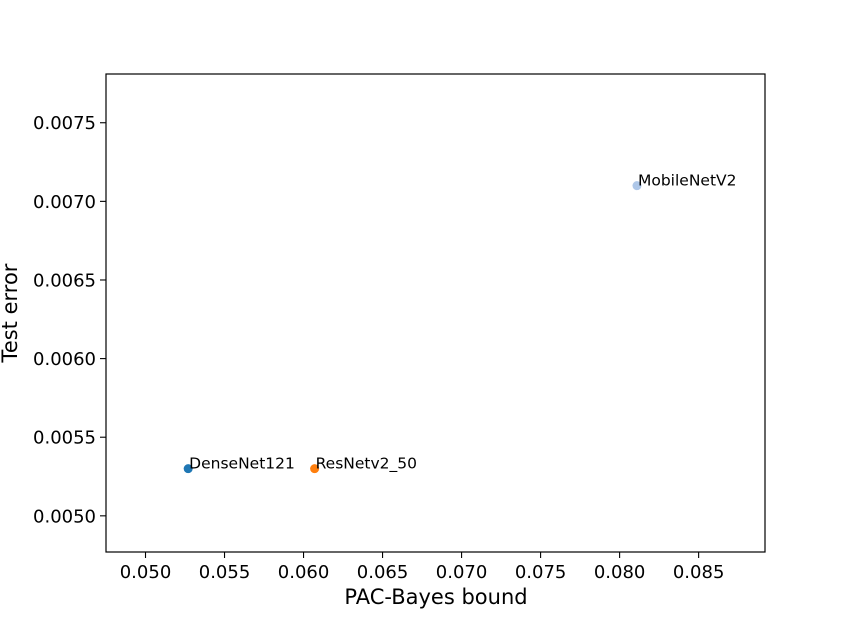 Image resolution: width=850 pixels, height=620 pixels. I want to click on y-axis-label: Test error, so click(11, 313).